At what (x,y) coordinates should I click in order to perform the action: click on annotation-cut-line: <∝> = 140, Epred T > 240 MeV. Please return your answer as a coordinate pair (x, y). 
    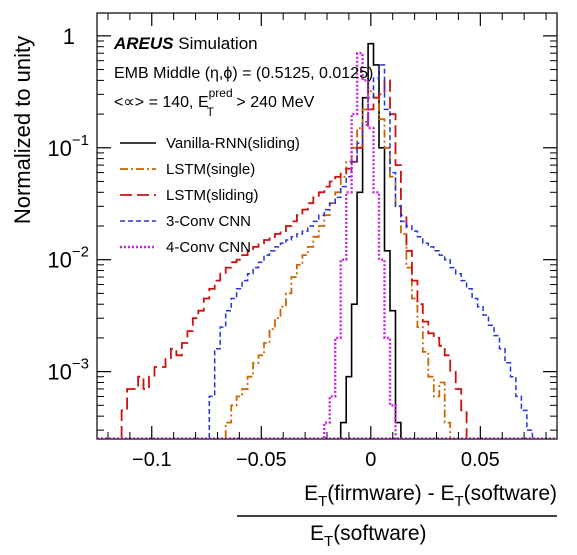
    Looking at the image, I should click on (214, 102).